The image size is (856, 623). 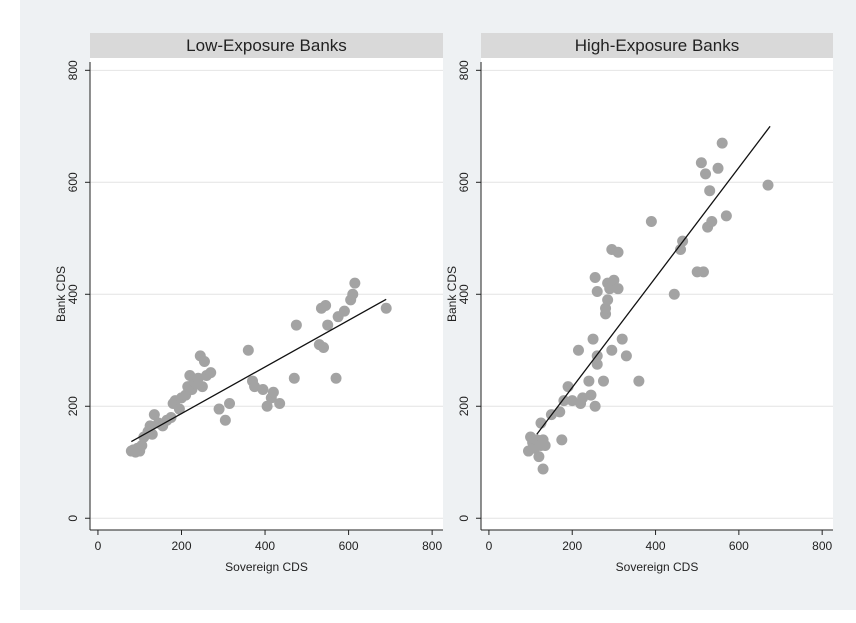 I want to click on panel-title: Low-Exposure Banks, so click(x=266, y=45).